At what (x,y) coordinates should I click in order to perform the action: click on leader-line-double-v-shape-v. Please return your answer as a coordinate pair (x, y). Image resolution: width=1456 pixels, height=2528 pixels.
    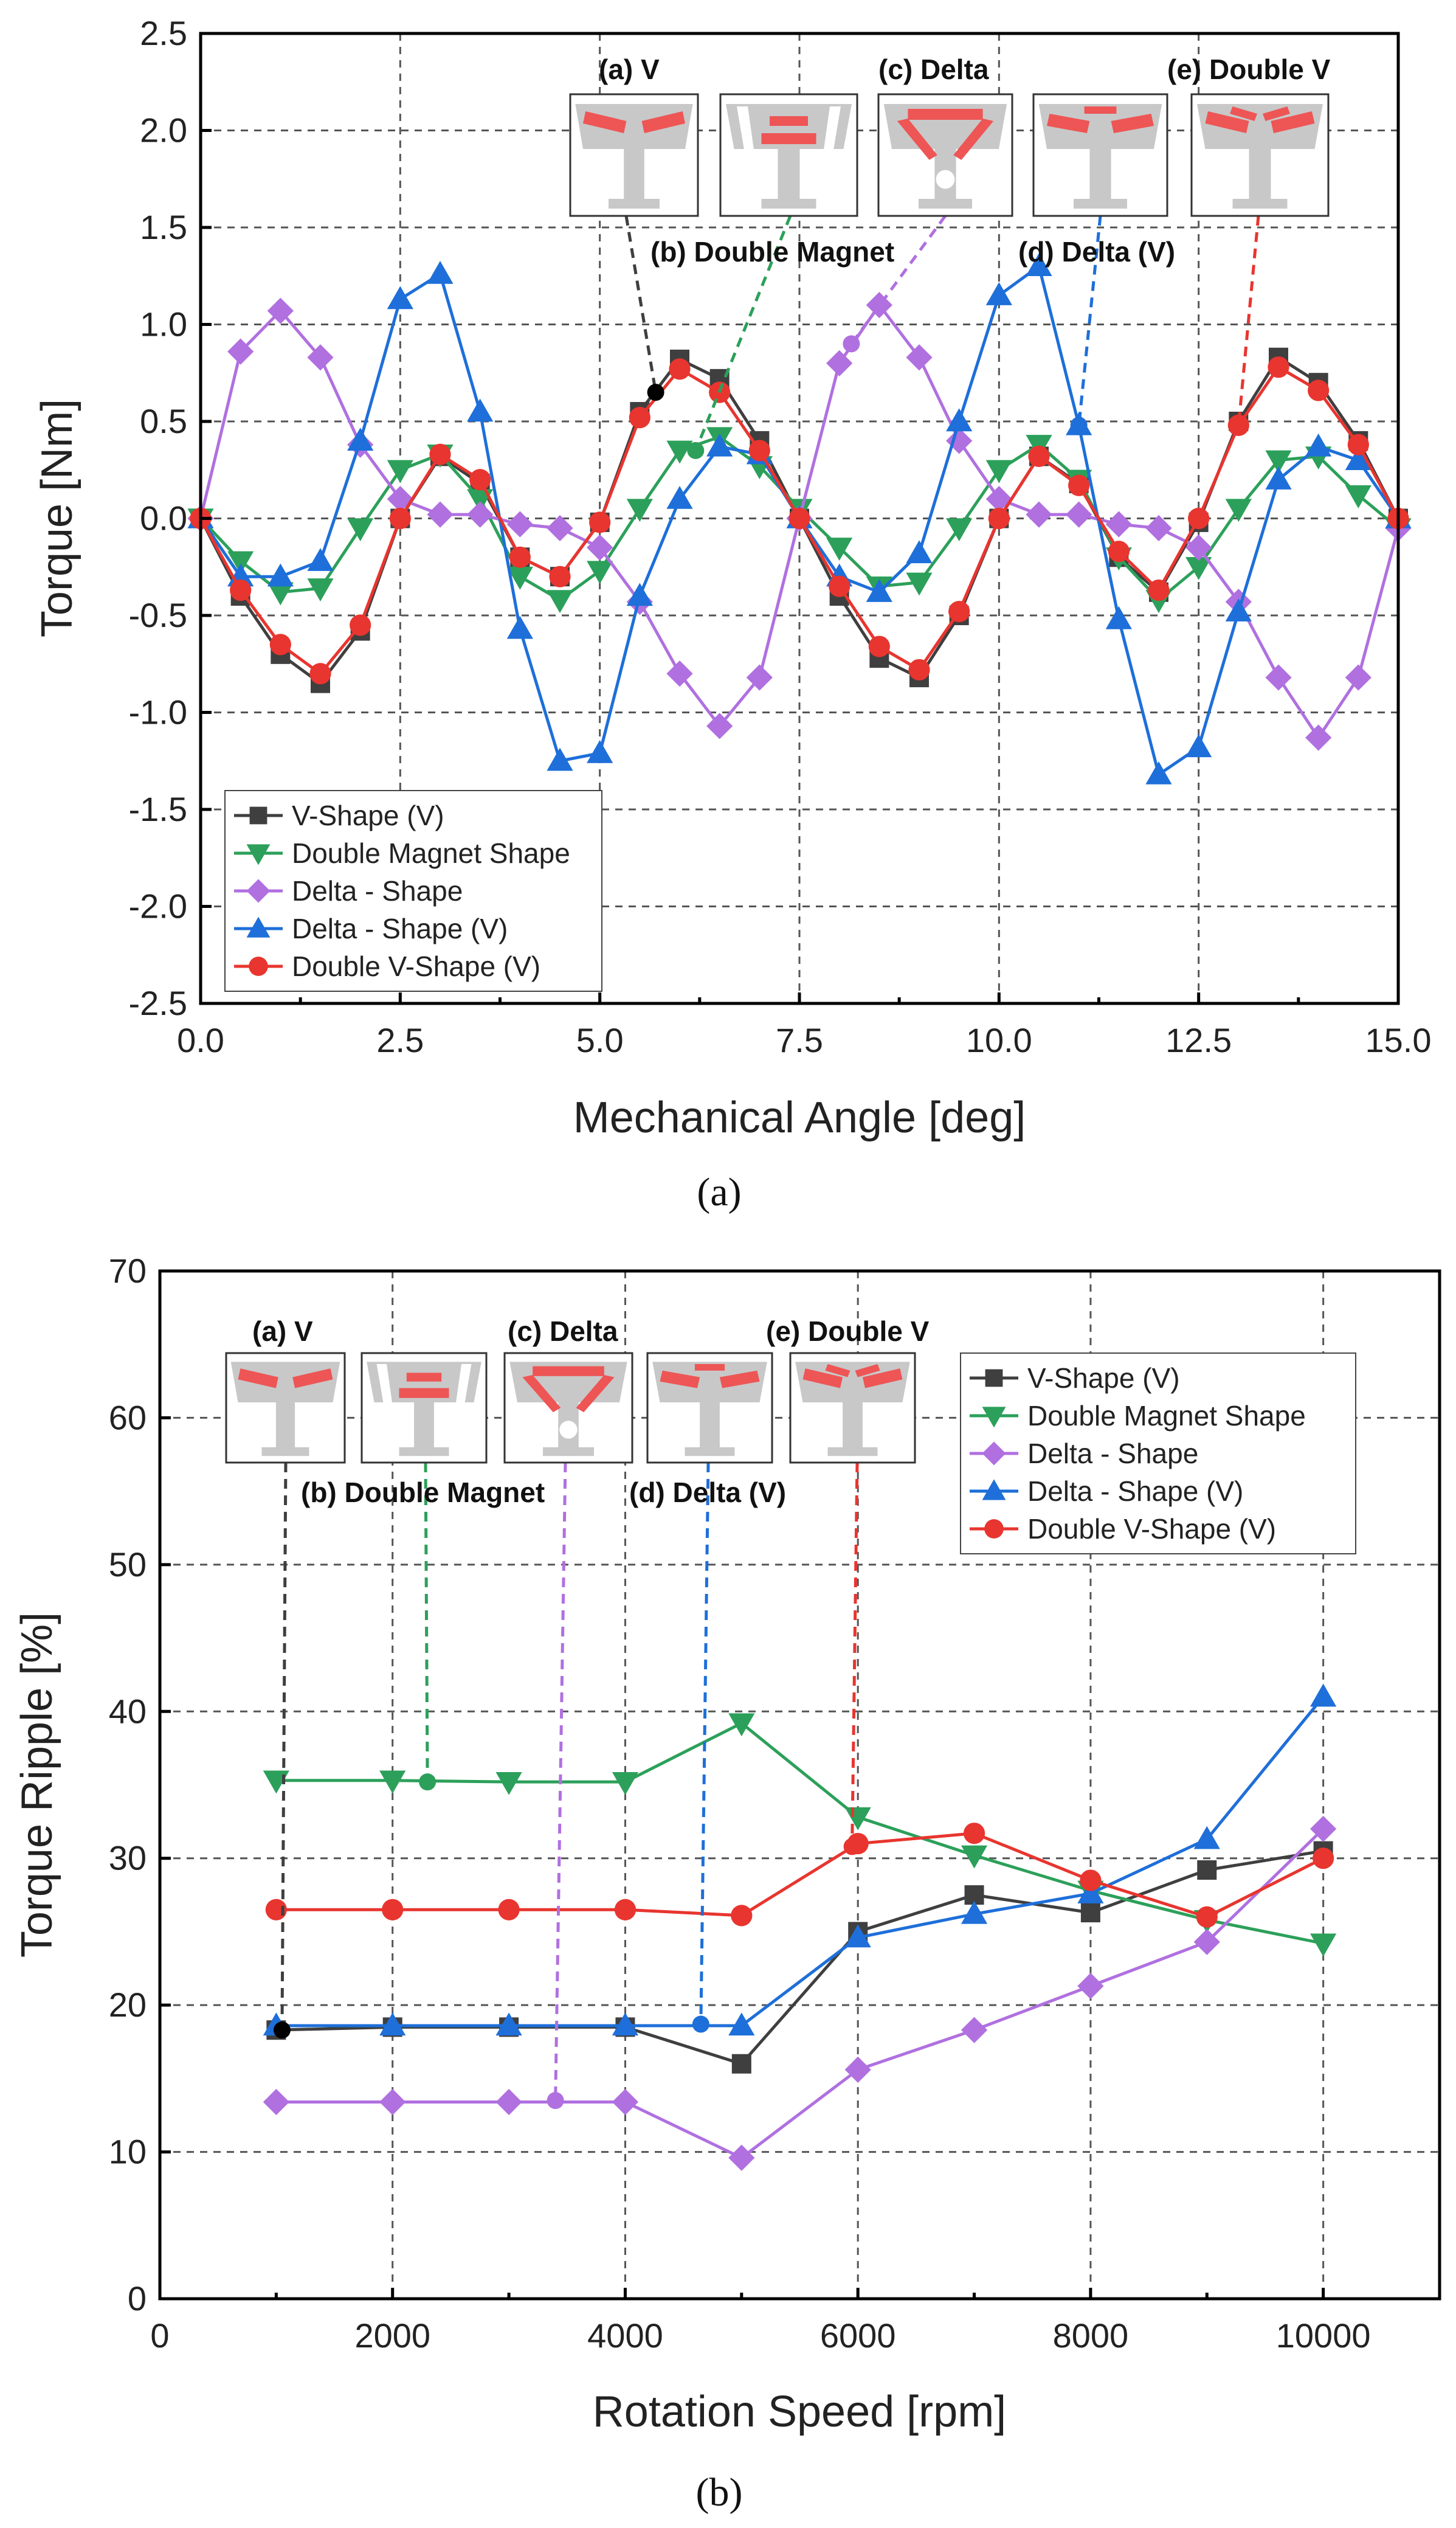
    Looking at the image, I should click on (1249, 321).